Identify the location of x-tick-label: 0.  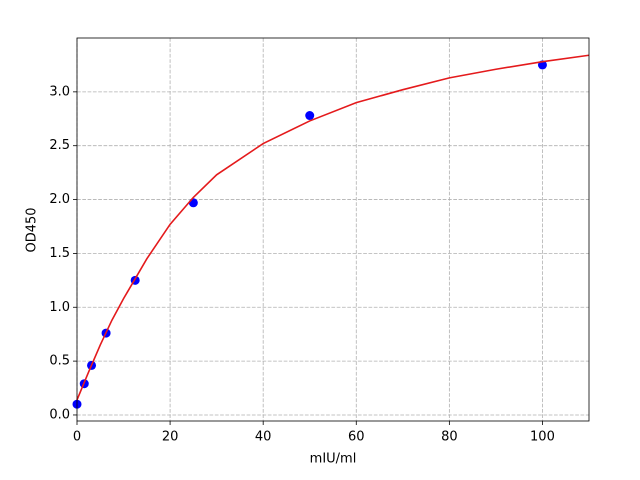
(77, 437).